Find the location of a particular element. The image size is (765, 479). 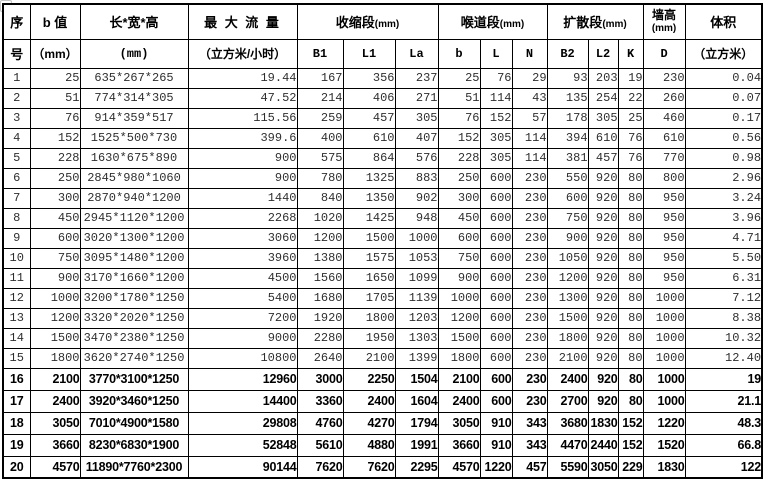

table-cell: 3 is located at coordinates (16, 118).